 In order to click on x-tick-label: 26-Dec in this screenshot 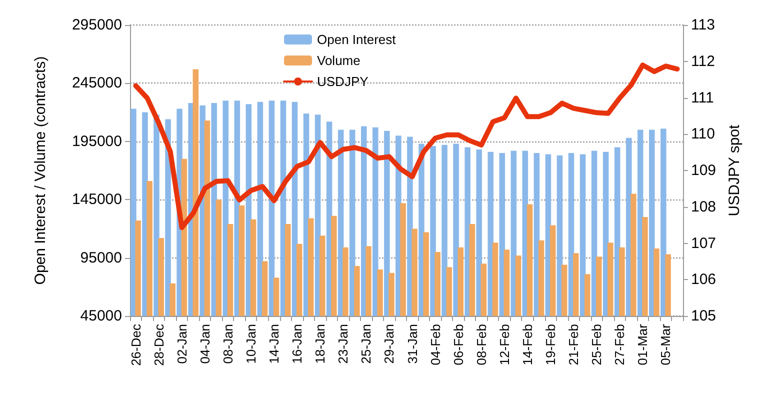, I will do `click(136, 345)`.